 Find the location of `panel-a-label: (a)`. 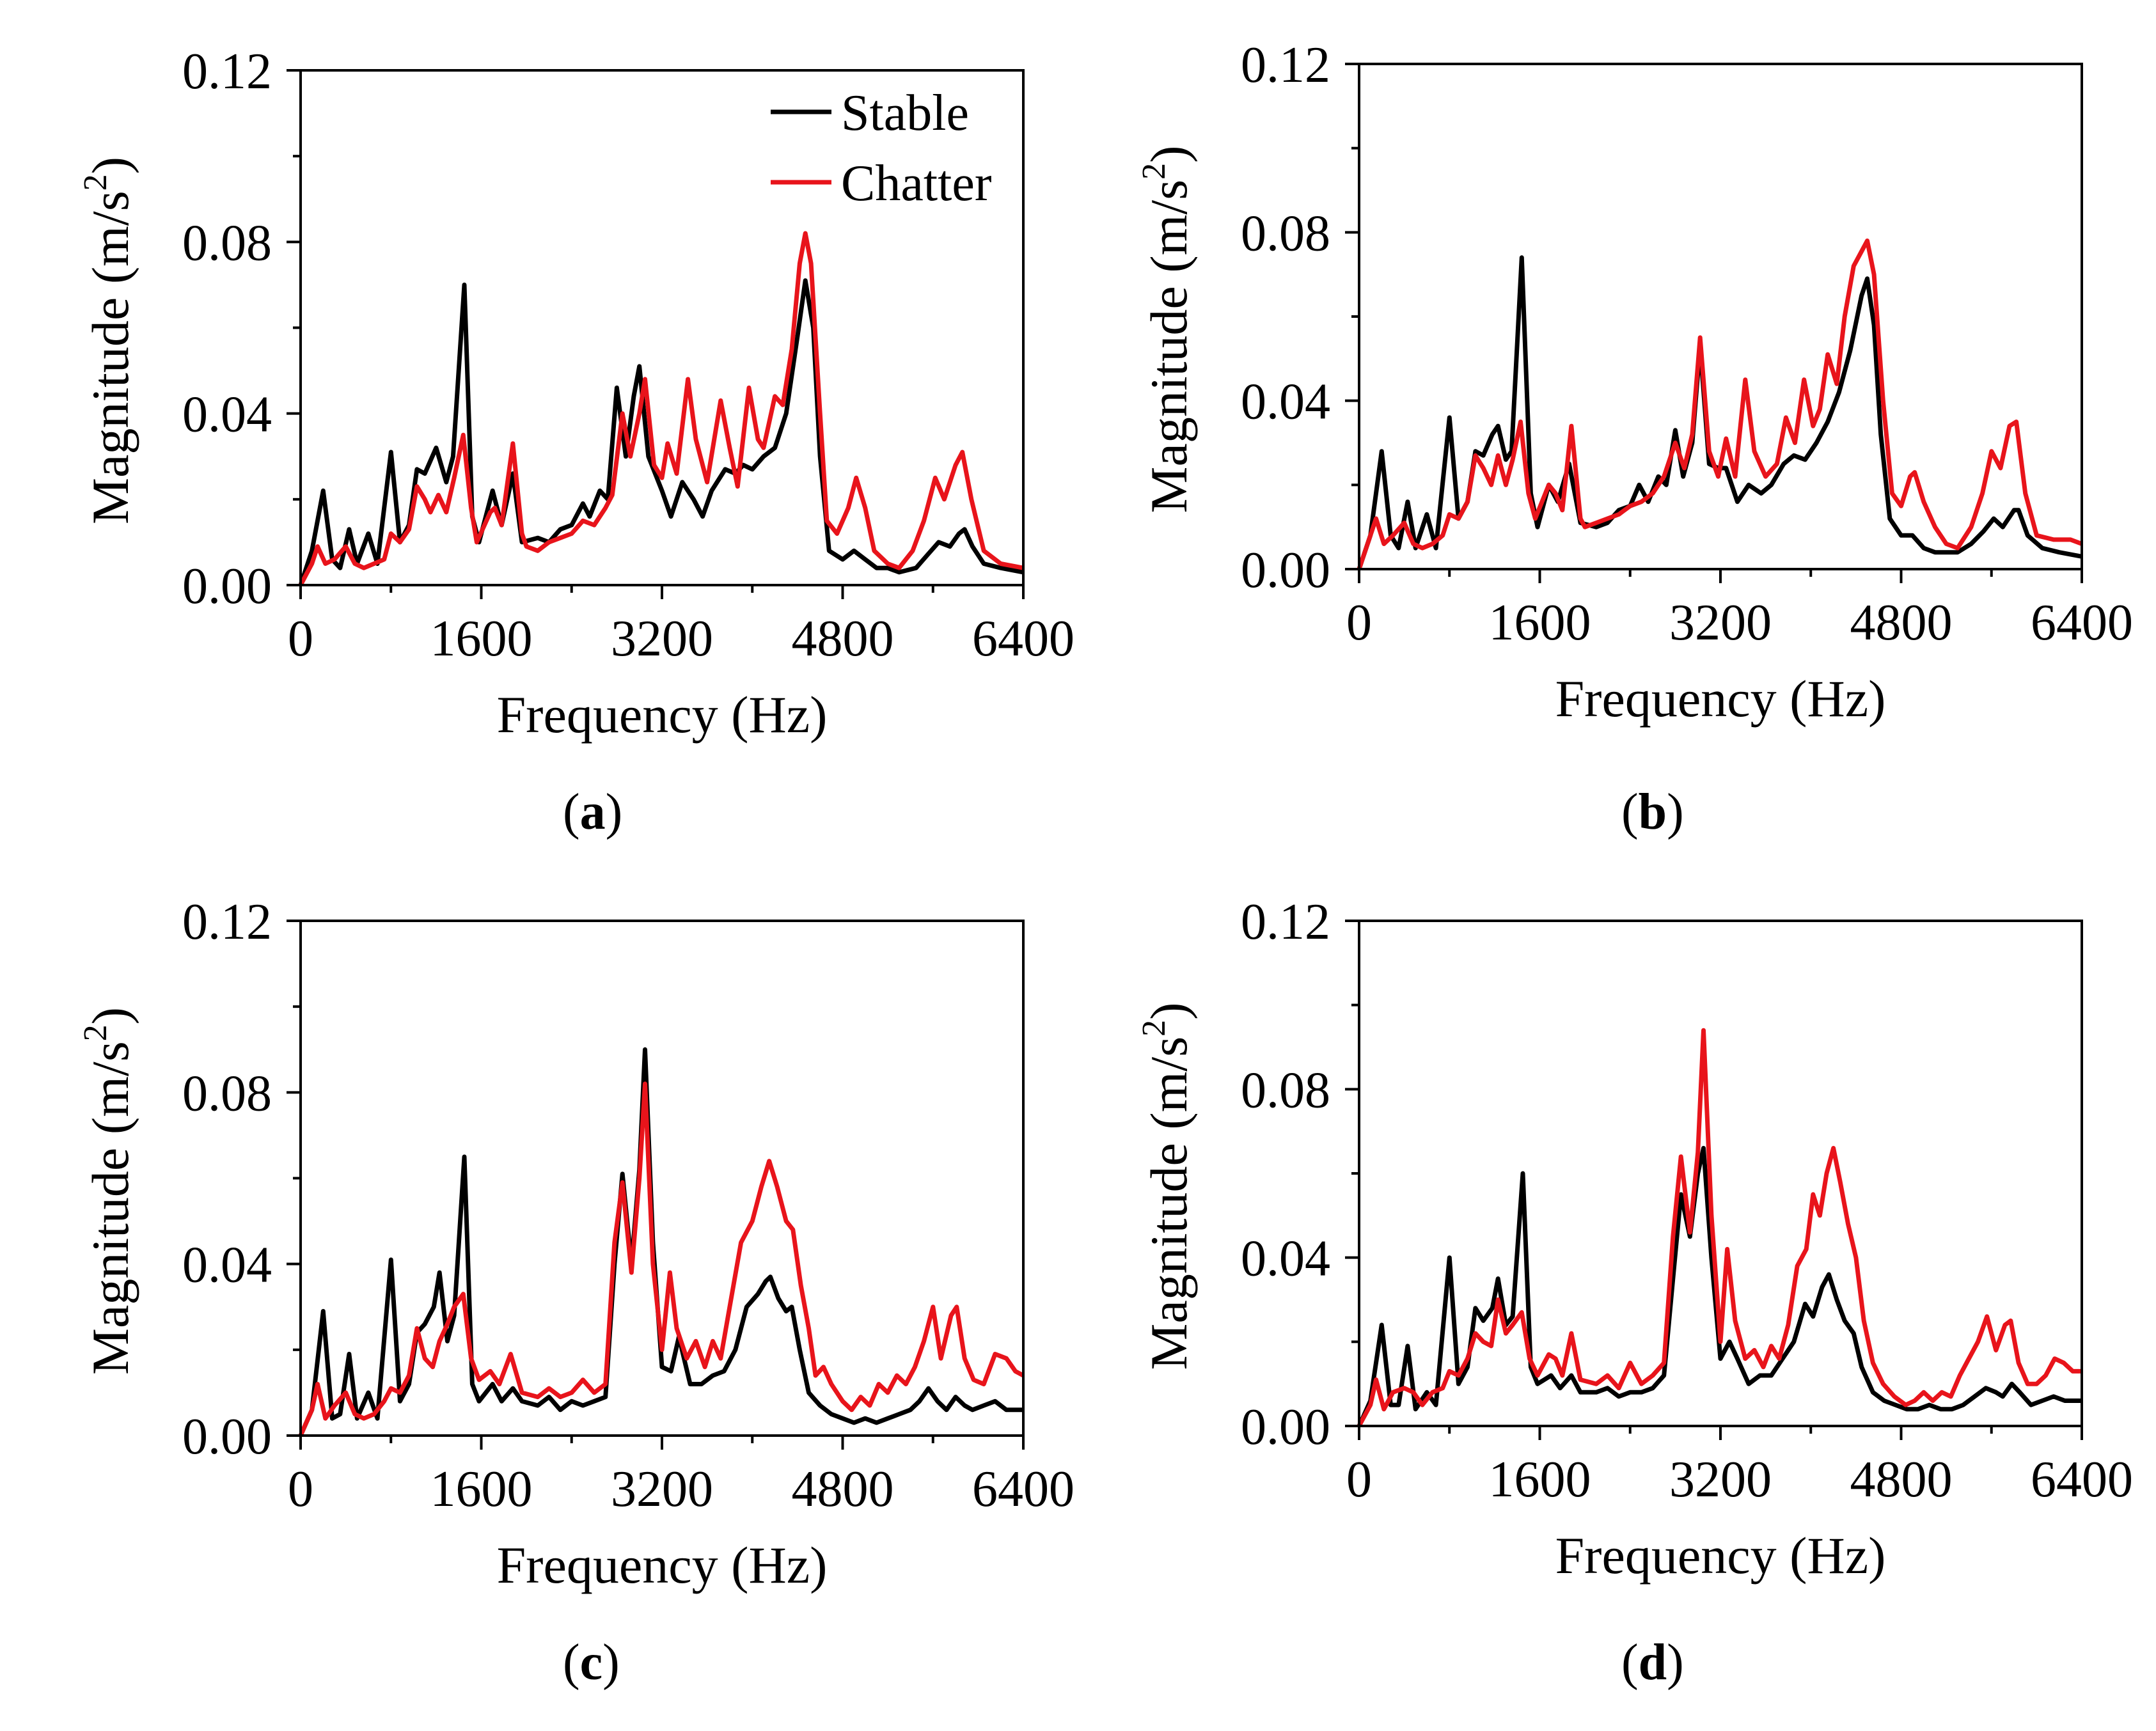

panel-a-label: (a) is located at coordinates (593, 812).